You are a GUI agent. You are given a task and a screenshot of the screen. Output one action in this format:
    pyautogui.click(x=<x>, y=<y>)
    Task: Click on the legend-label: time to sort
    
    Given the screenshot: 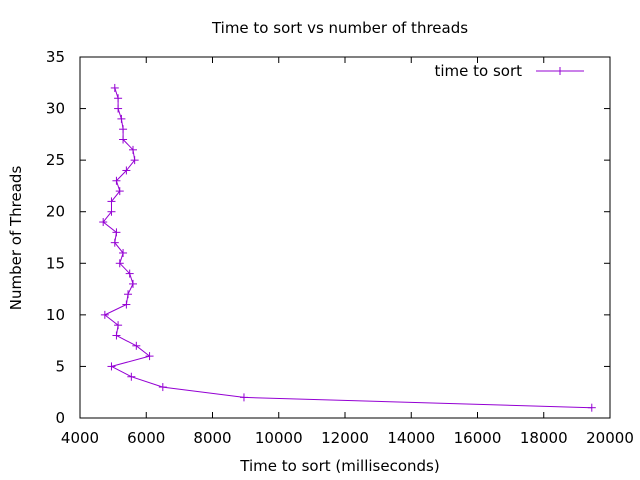 What is the action you would take?
    pyautogui.click(x=478, y=71)
    